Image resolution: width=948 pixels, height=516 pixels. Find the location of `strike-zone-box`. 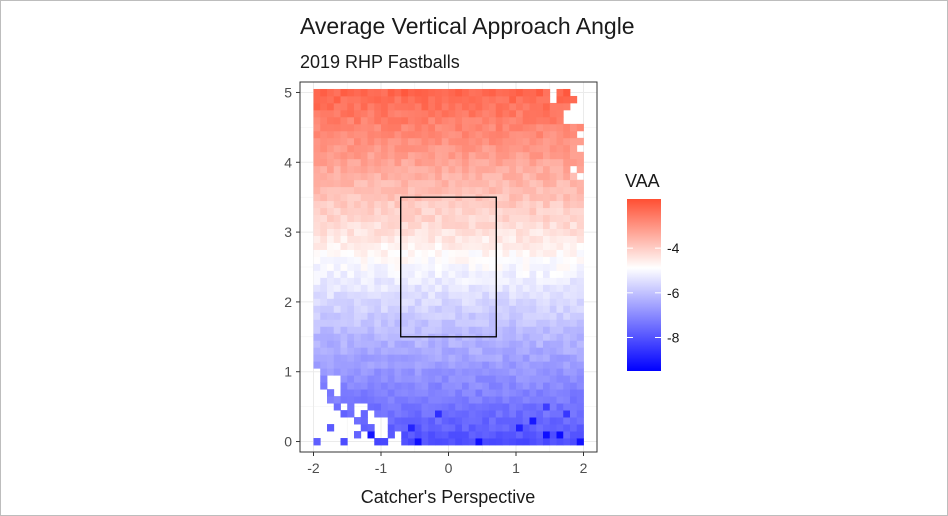

strike-zone-box is located at coordinates (448, 267).